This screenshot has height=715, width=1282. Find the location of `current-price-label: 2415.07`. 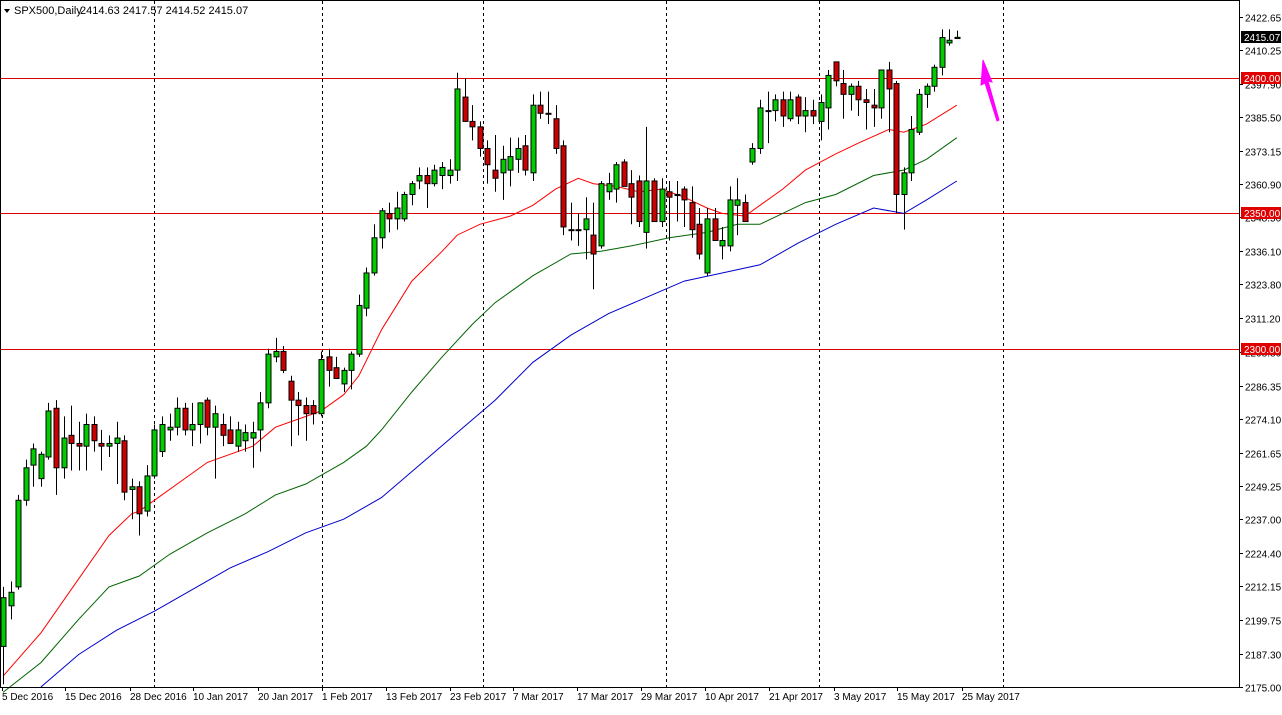

current-price-label: 2415.07 is located at coordinates (1262, 38).